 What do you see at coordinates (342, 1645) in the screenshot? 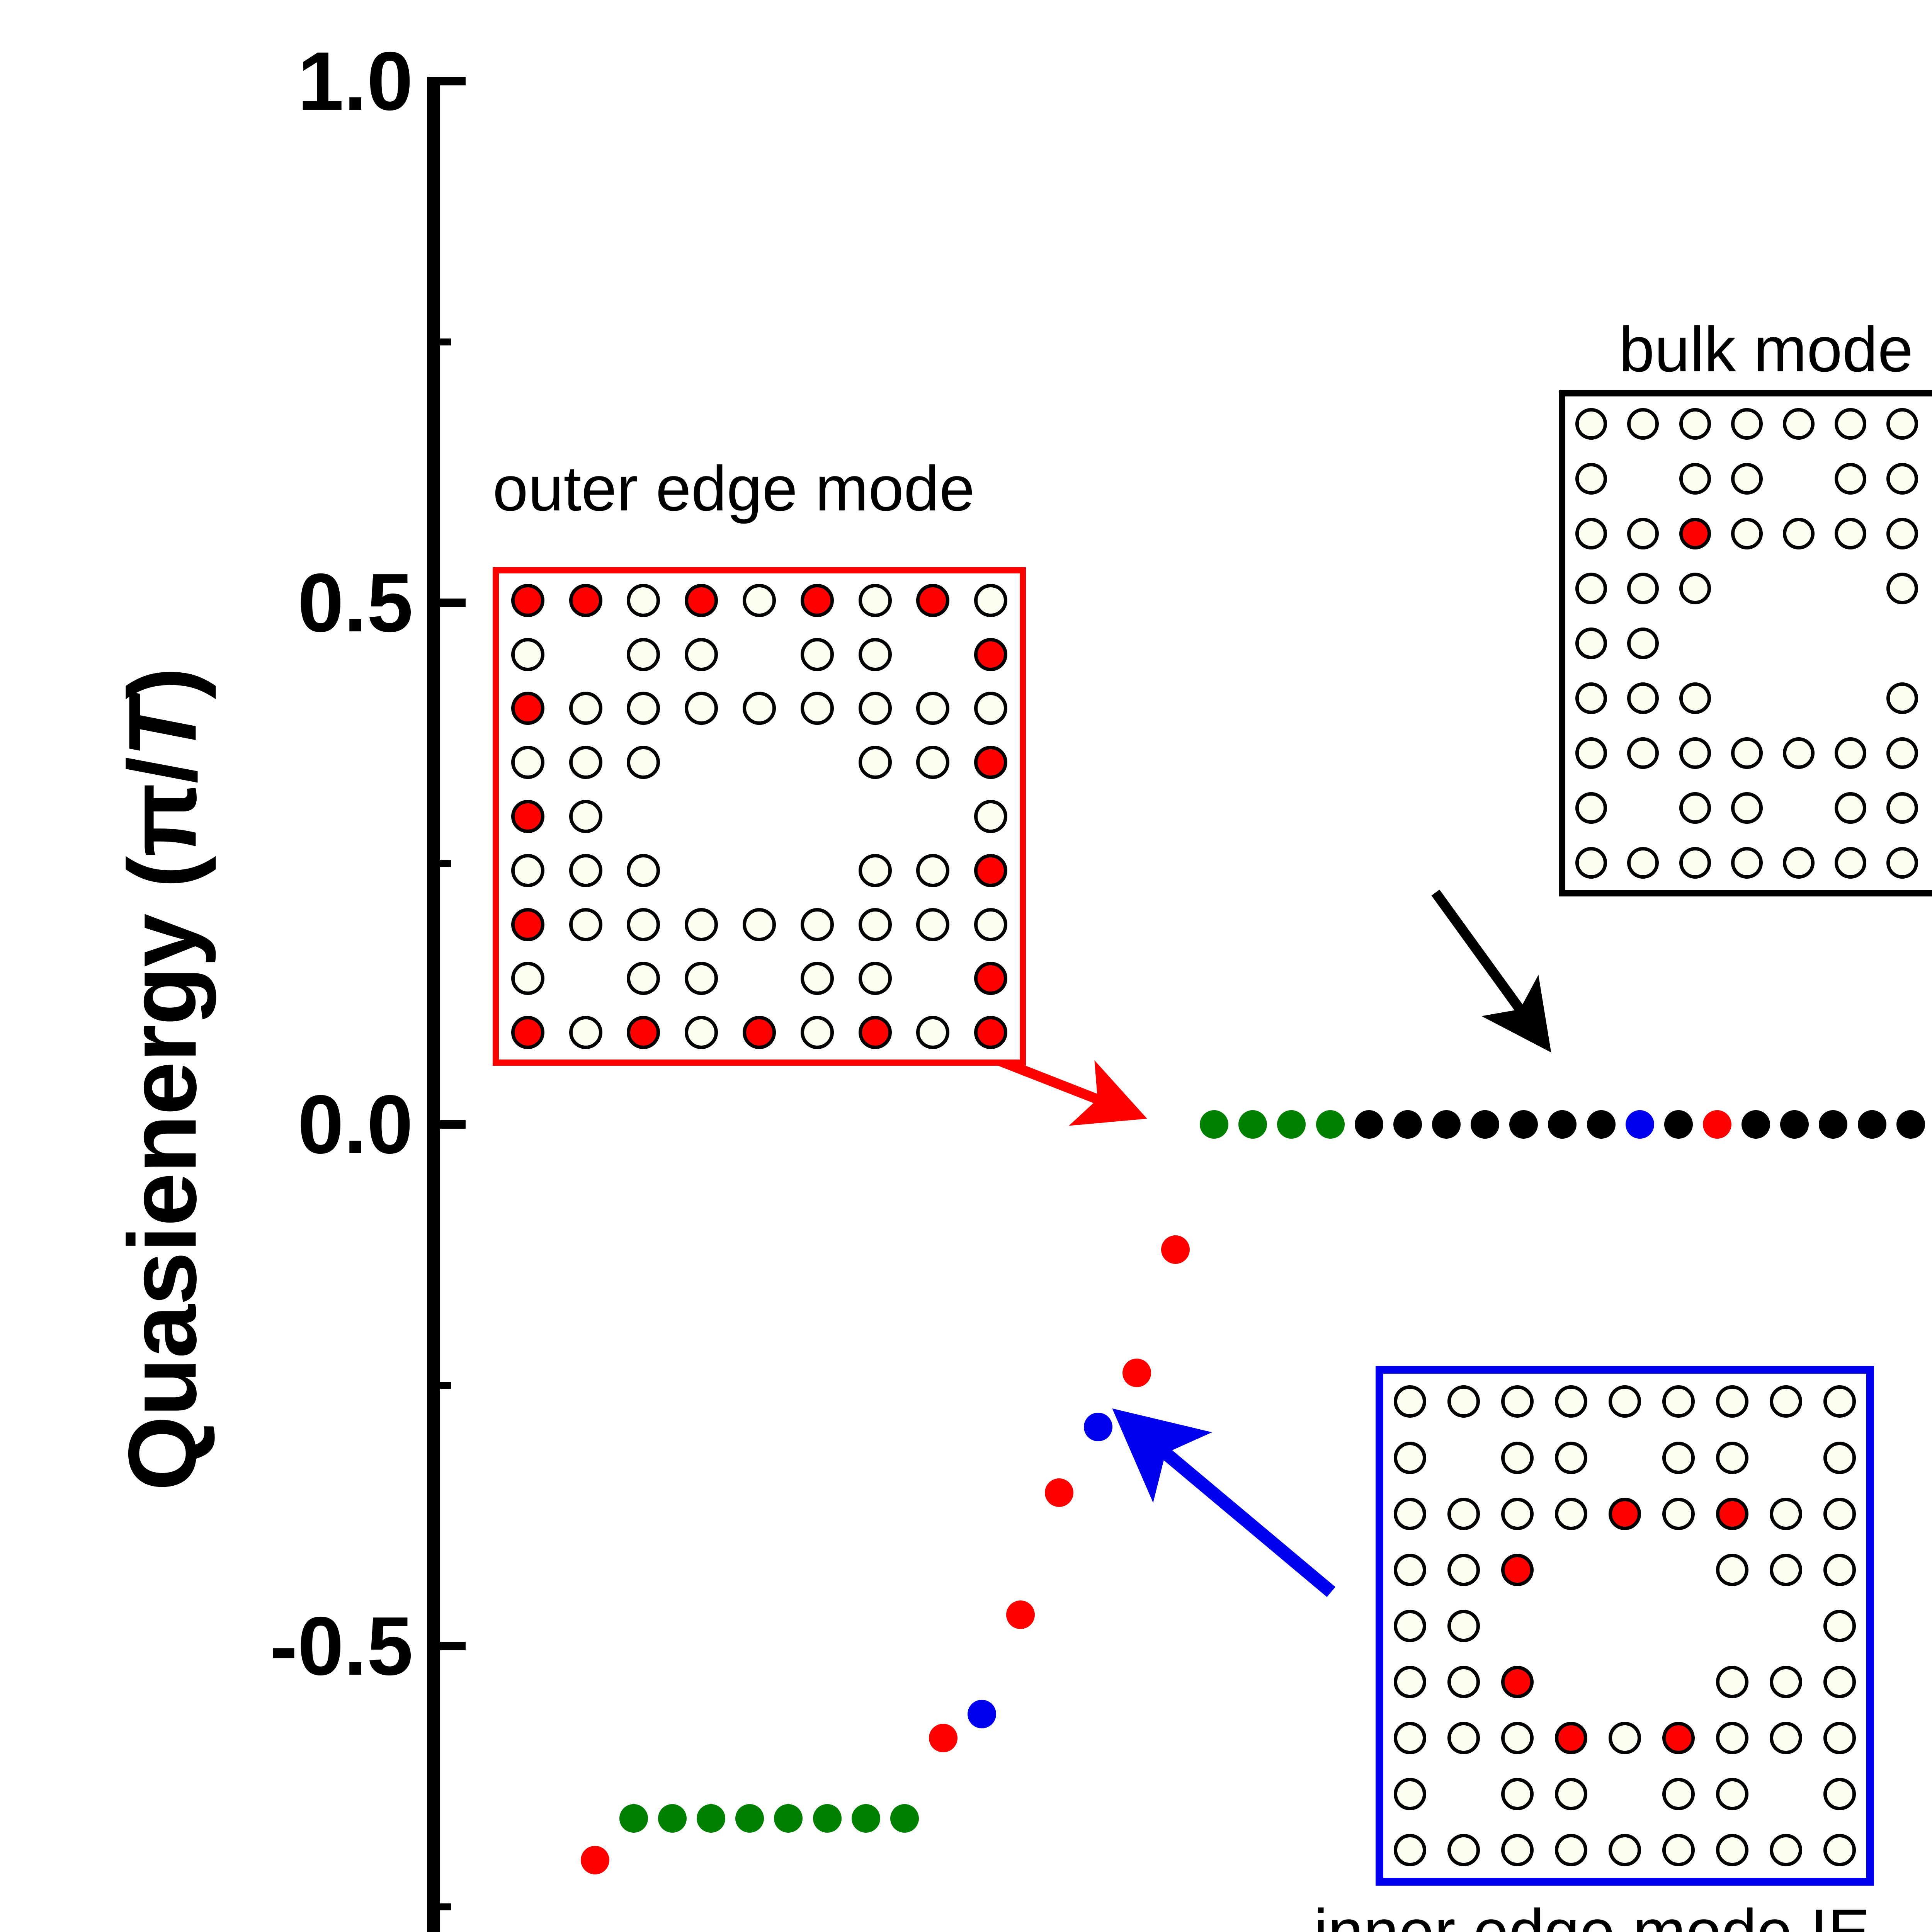
I see `y-tick-label: -0.5` at bounding box center [342, 1645].